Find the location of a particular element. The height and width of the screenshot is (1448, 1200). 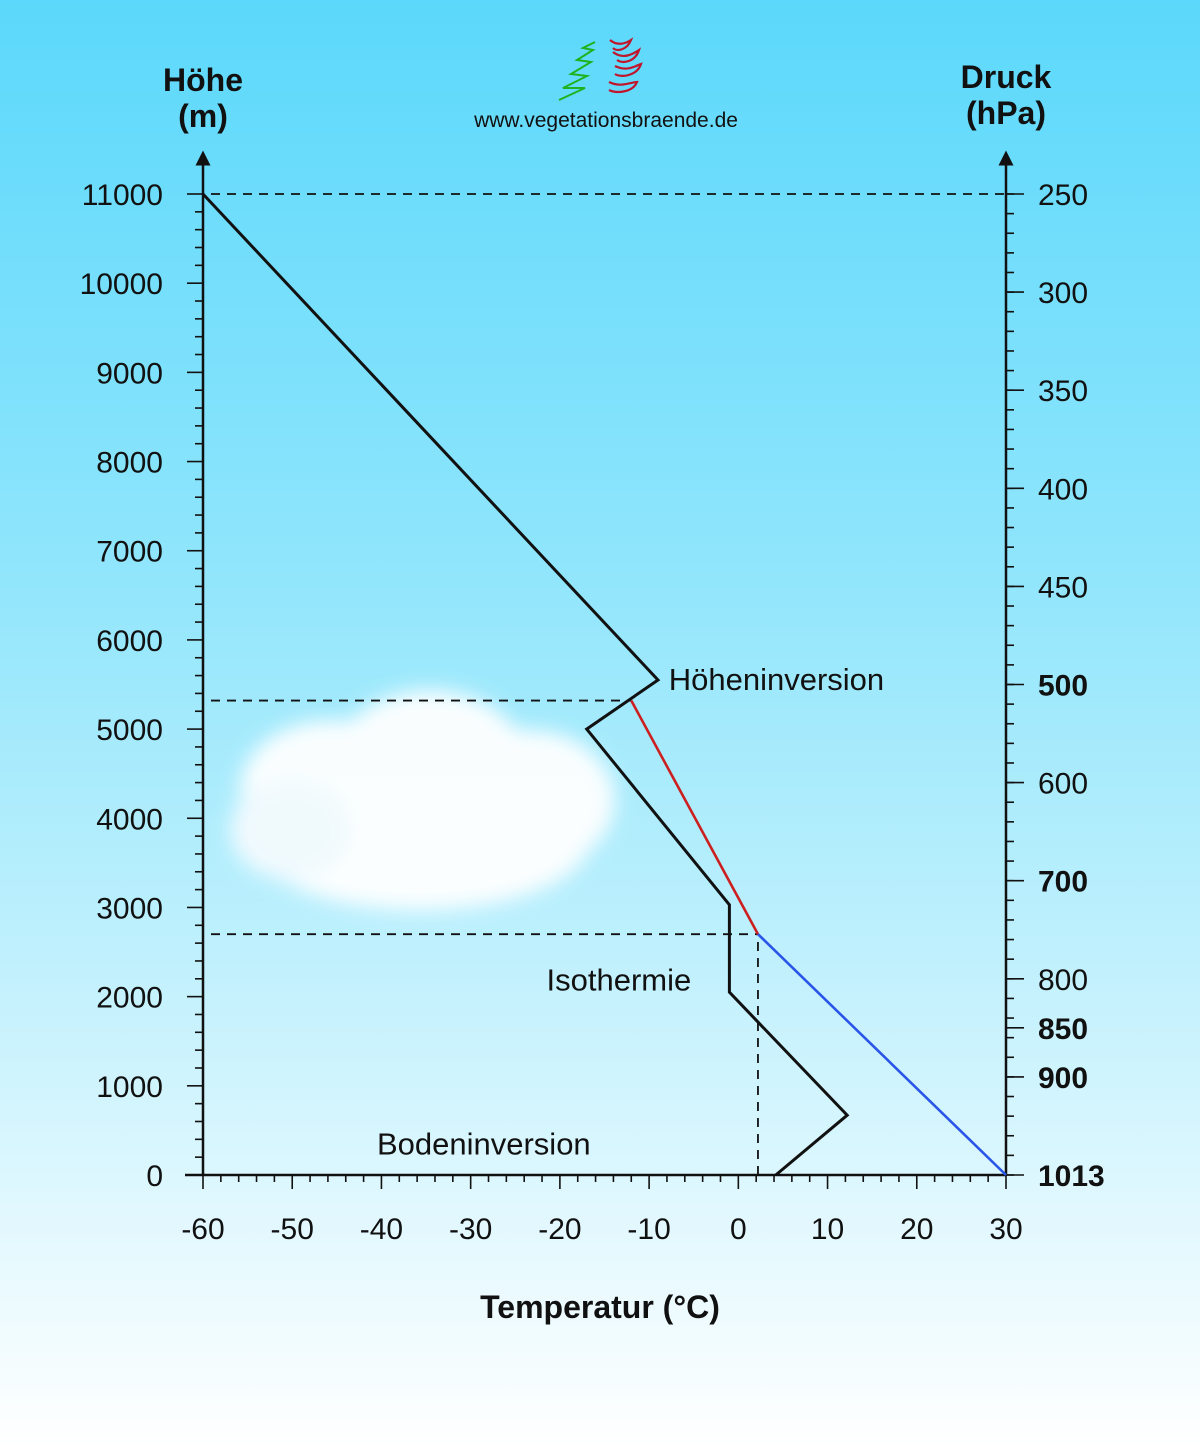

y-axis-left-title: Höhe (m) is located at coordinates (203, 98).